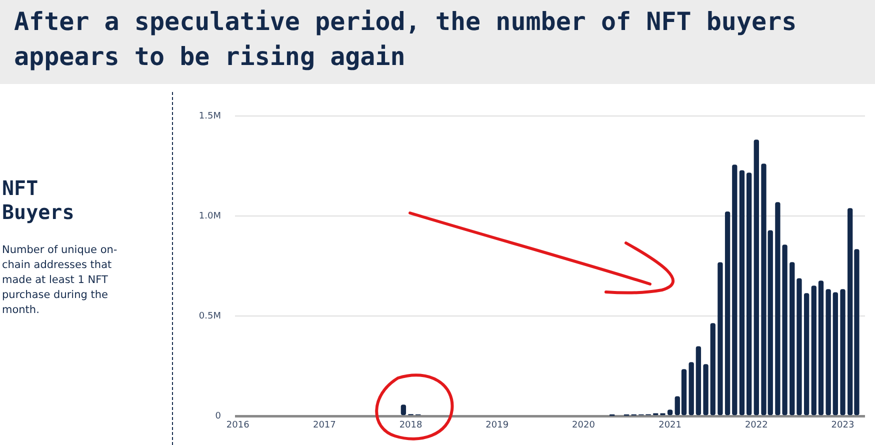  Describe the element at coordinates (670, 425) in the screenshot. I see `x-tick-label: 2021` at that location.